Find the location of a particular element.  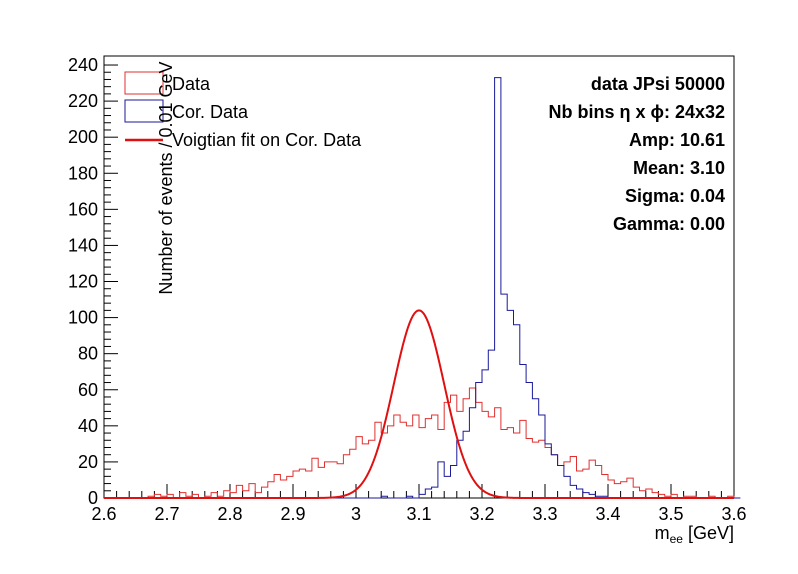

x-tick-label: 2.7 is located at coordinates (166, 514).